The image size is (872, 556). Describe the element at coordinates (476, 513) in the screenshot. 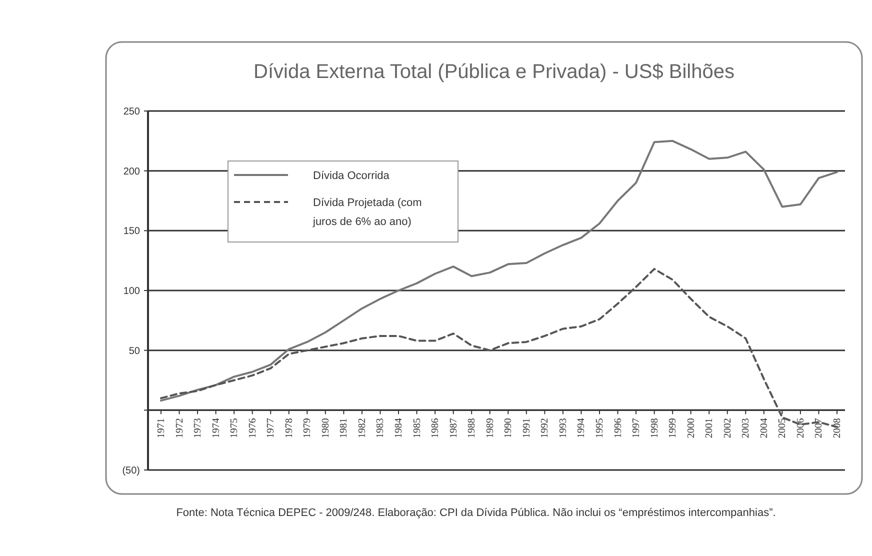

I see `source-note: Fonte: Nota Técnica DEPEC - 2009/248. Elaboração: CPI da Dívida Pública. Não inclui os “empréstimos intercompanhias”.` at that location.